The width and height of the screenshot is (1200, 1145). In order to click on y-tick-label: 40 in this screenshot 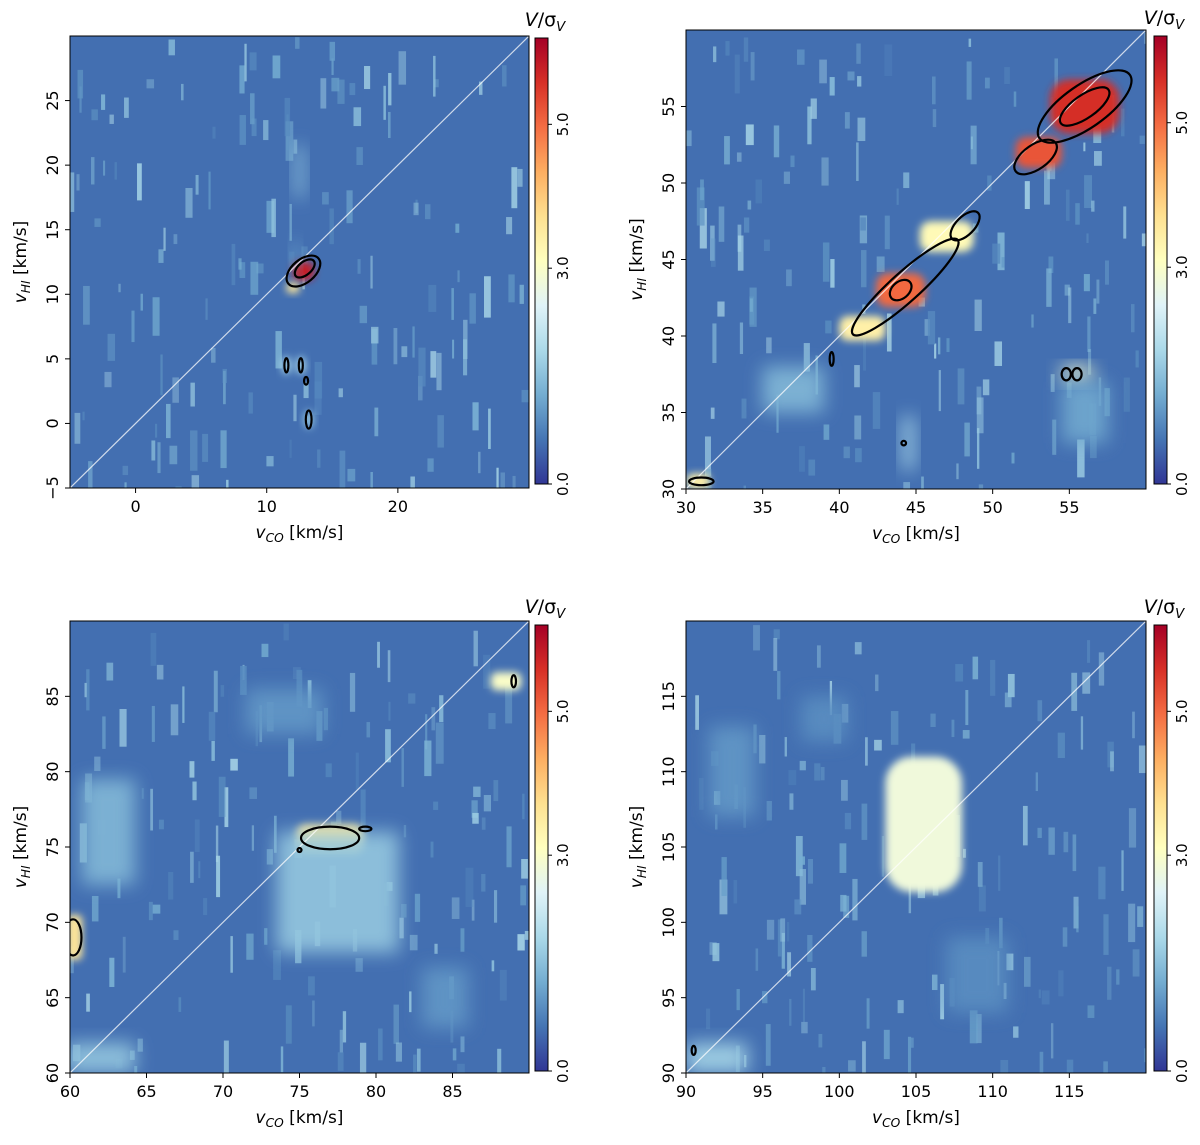, I will do `click(668, 336)`.